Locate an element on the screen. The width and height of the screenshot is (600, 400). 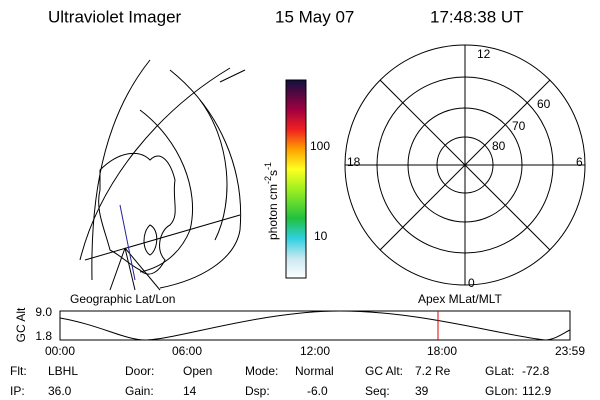
info-value: 112.9 is located at coordinates (536, 391).